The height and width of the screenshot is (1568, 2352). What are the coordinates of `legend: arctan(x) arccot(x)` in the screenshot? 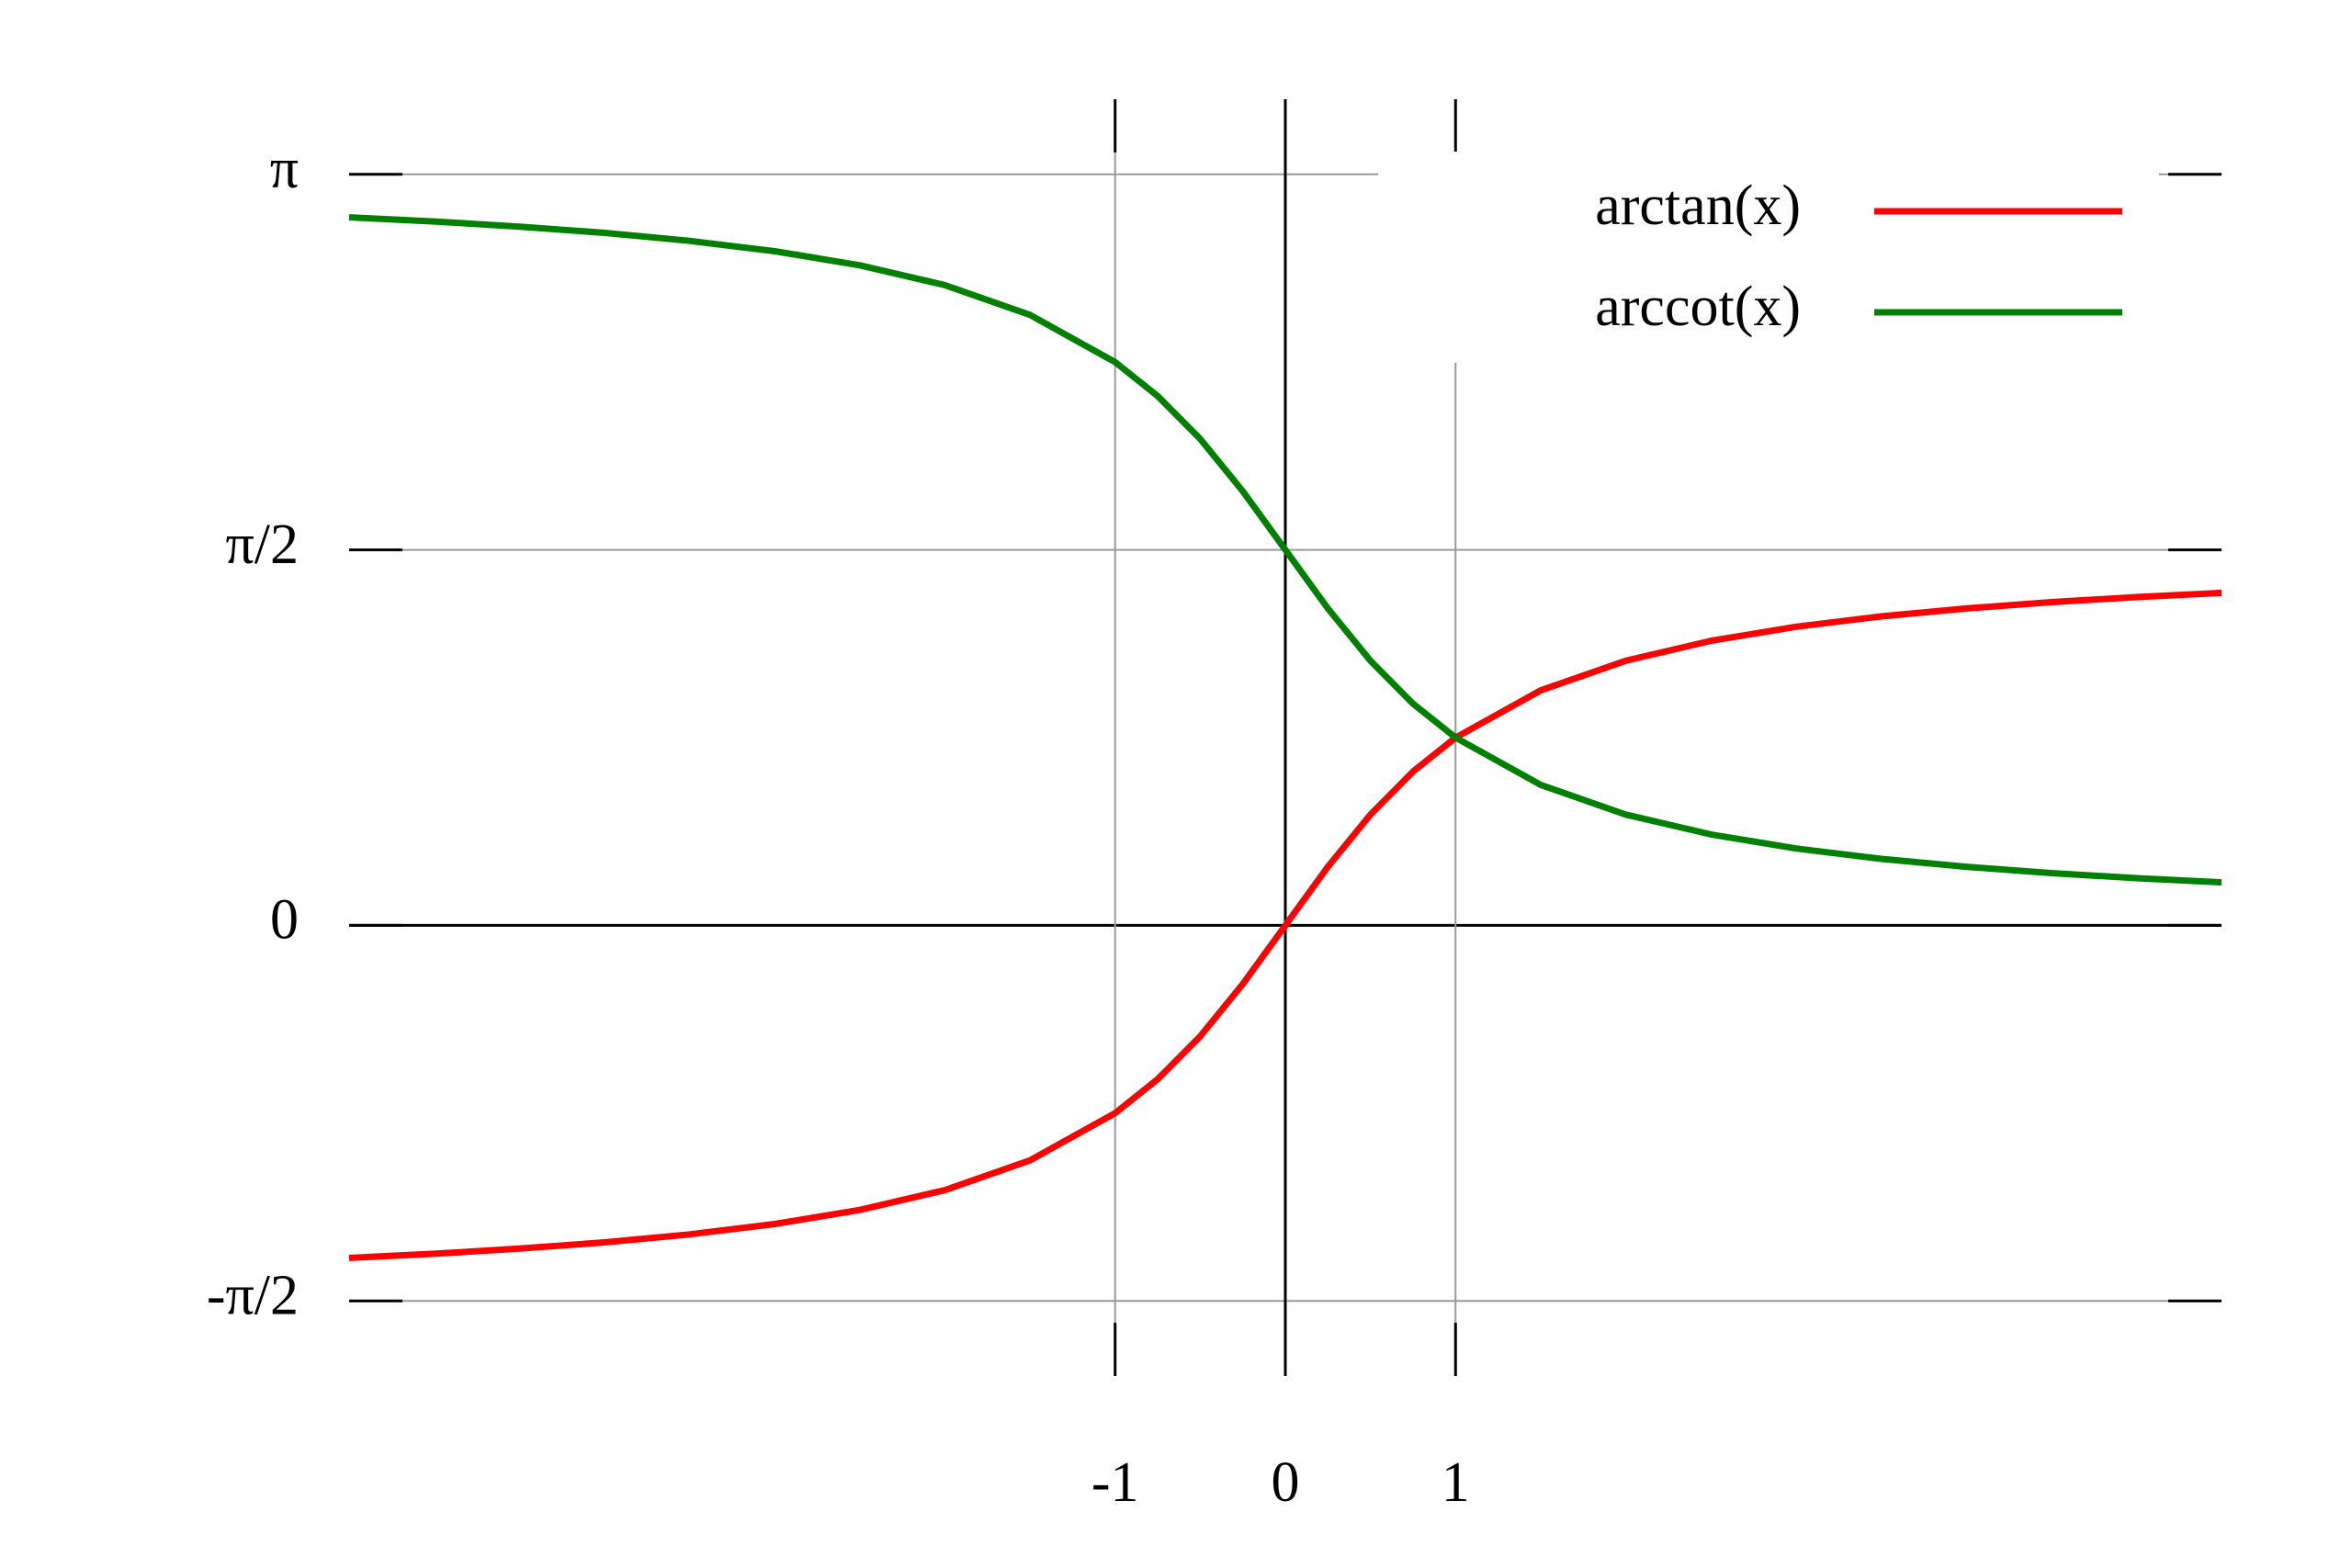 It's located at (1769, 257).